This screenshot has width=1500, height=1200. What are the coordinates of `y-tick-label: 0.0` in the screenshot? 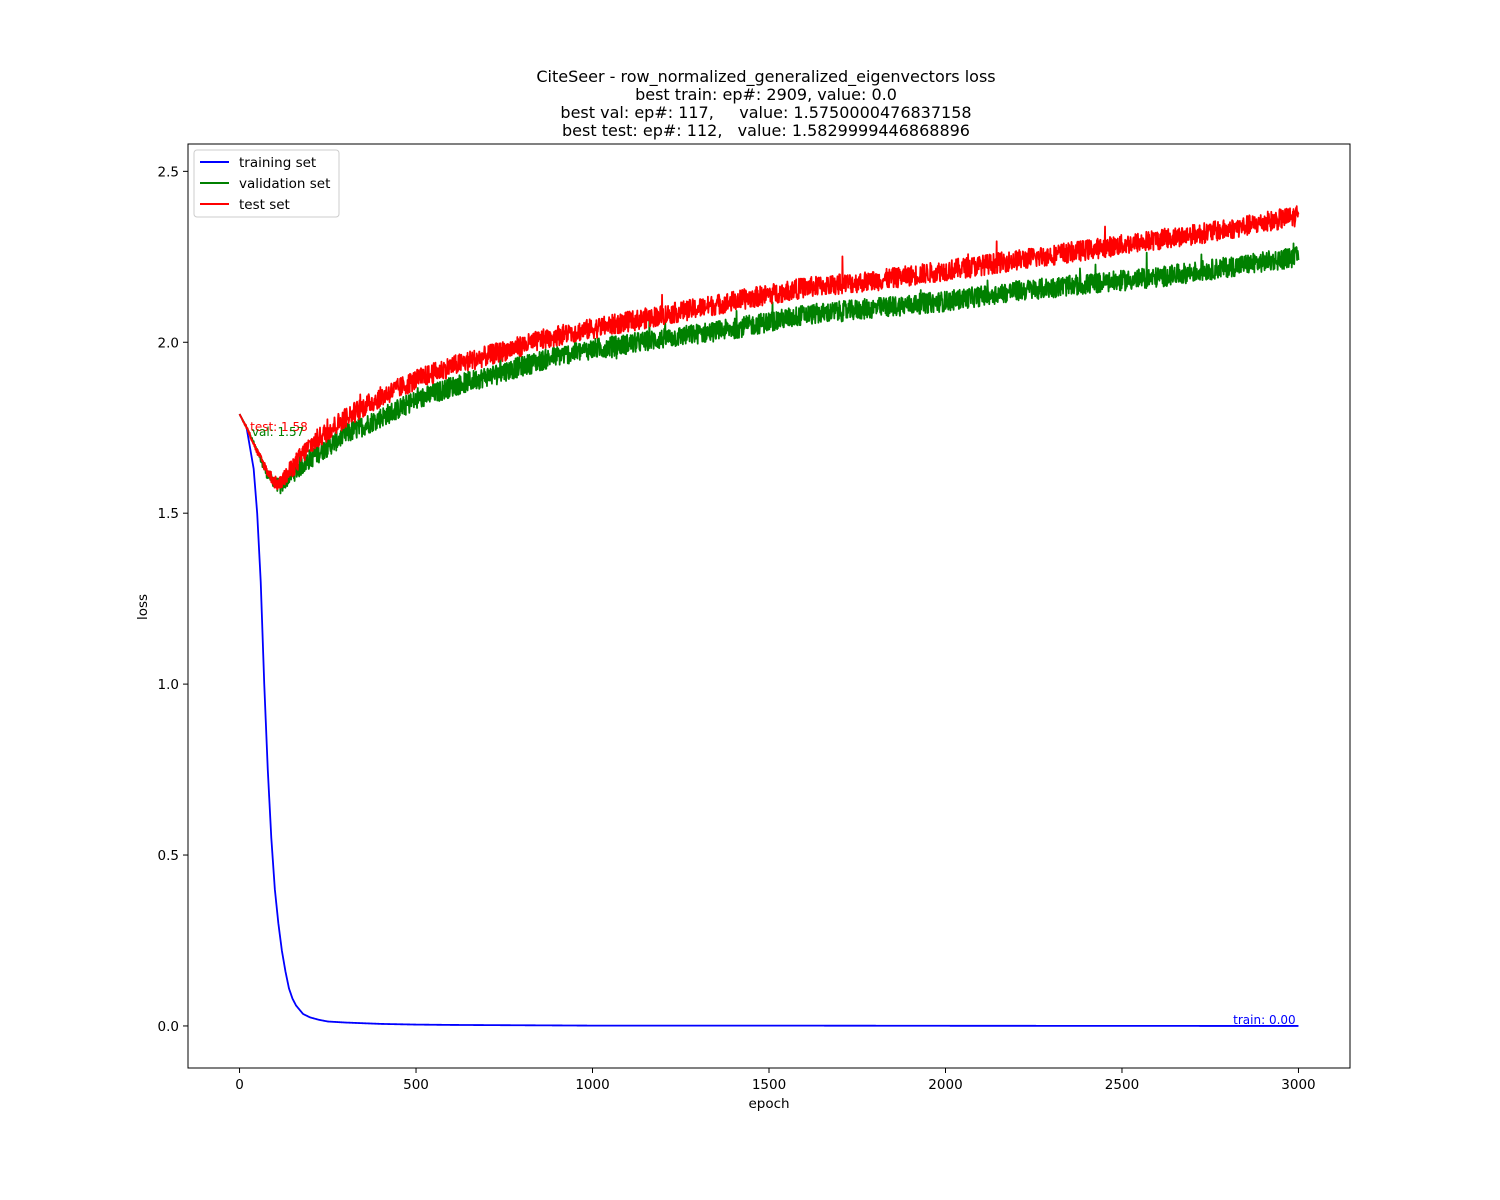 It's located at (168, 1027).